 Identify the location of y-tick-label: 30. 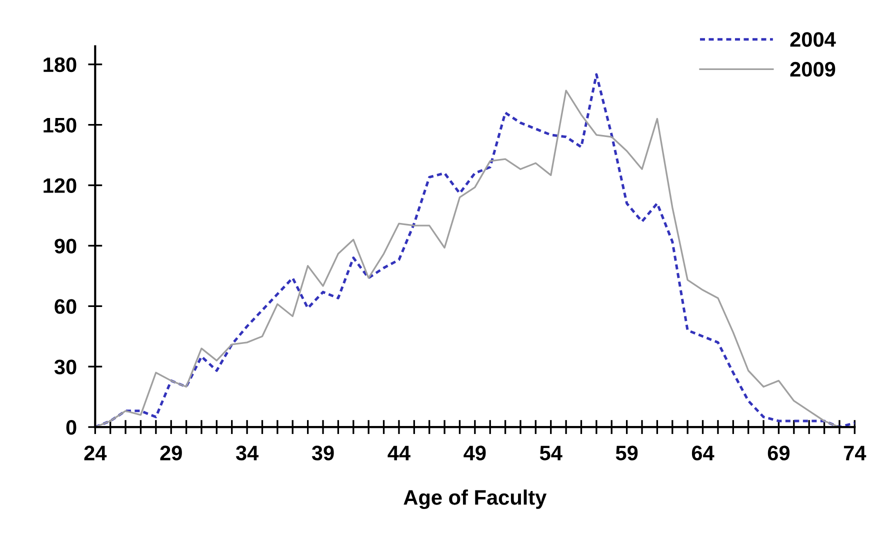
(65, 367).